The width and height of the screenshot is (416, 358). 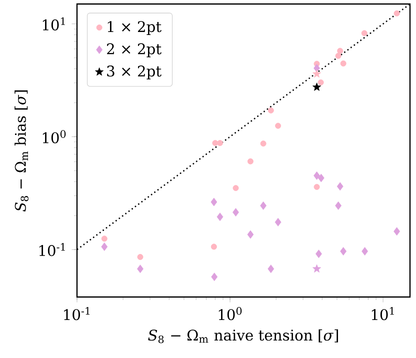 What do you see at coordinates (77, 313) in the screenshot?
I see `x-tick-label: 10$^{-1}$` at bounding box center [77, 313].